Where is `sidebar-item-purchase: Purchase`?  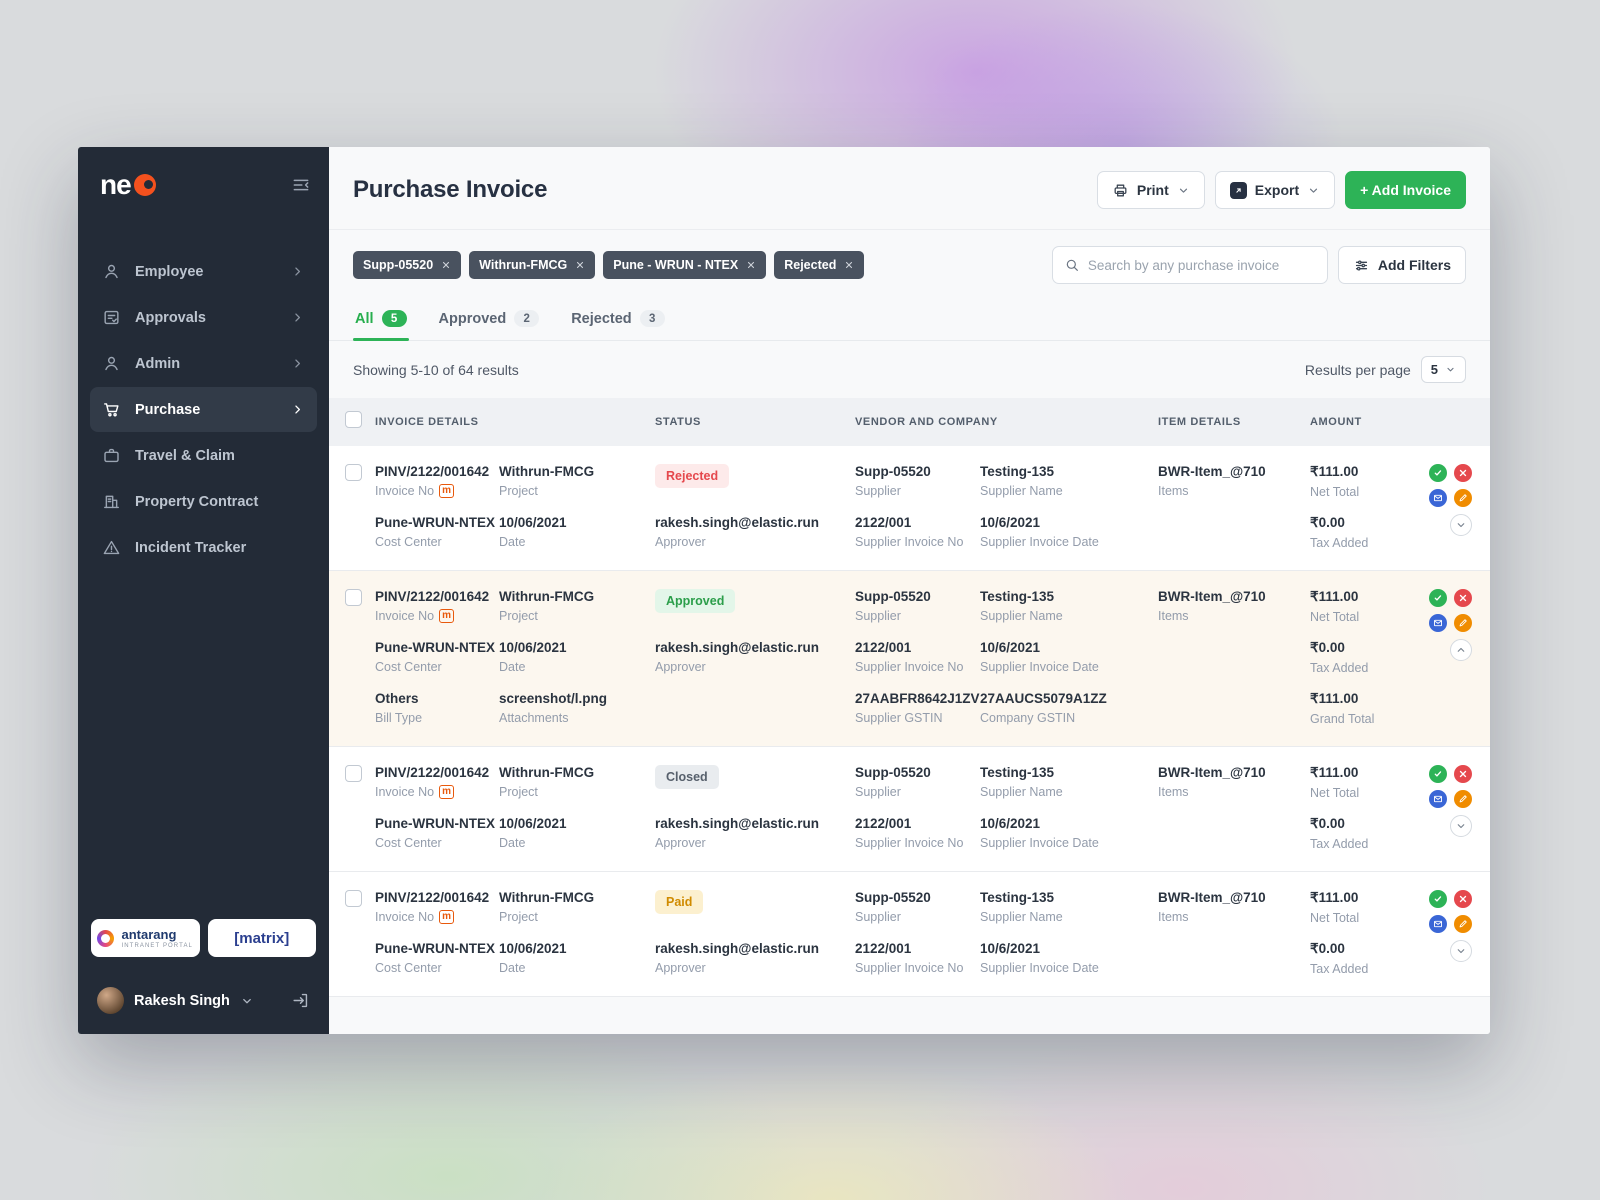
sidebar-item-purchase: Purchase is located at coordinates (203, 409).